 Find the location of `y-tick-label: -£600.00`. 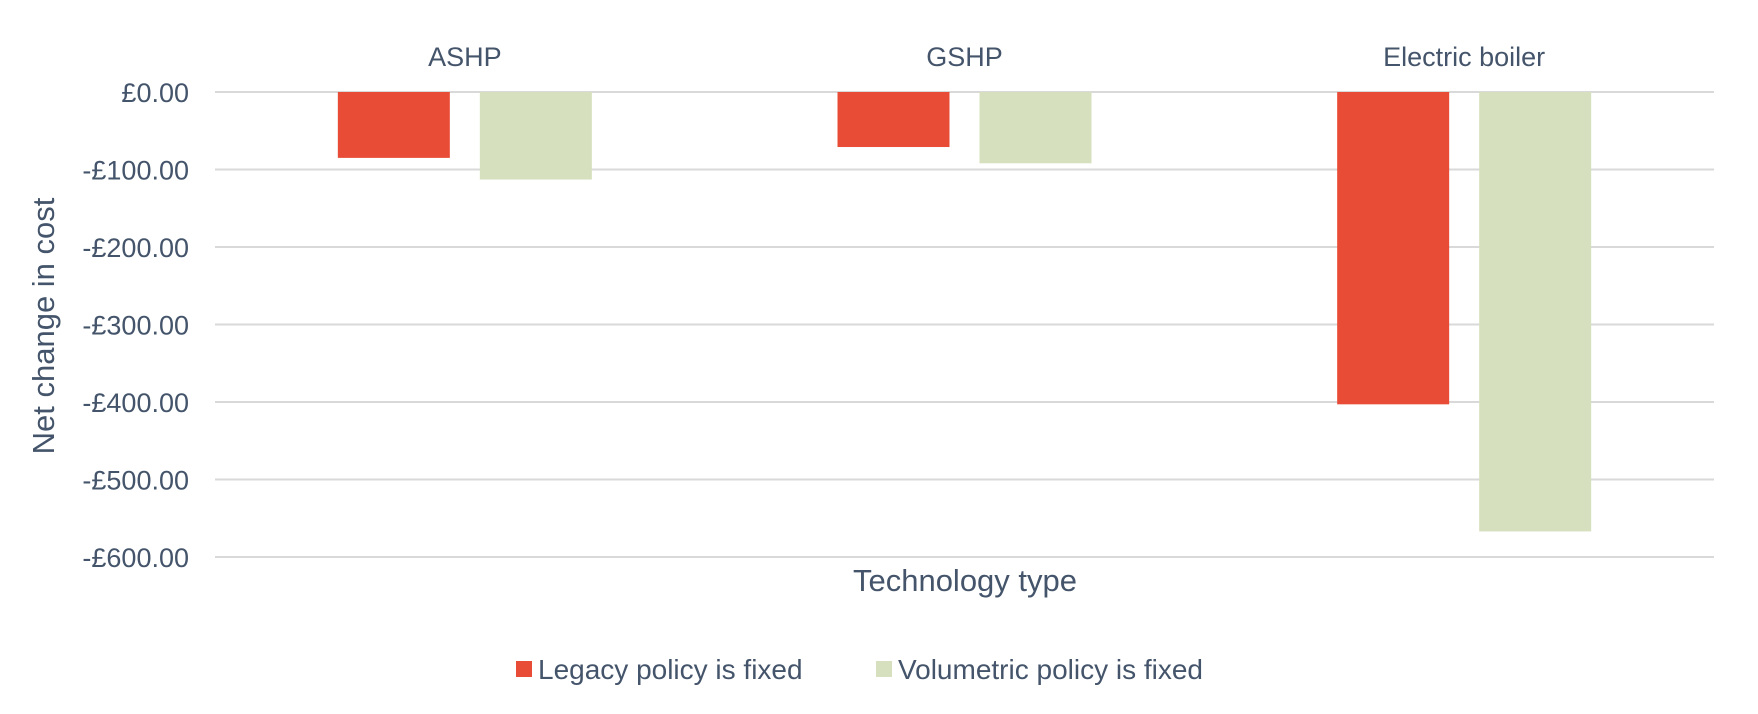

y-tick-label: -£600.00 is located at coordinates (135, 558).